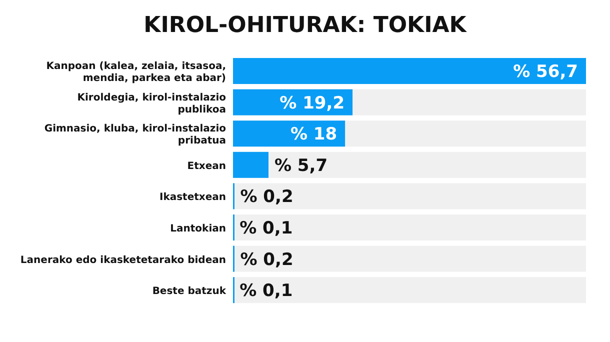 This screenshot has height=342, width=610. What do you see at coordinates (192, 198) in the screenshot?
I see `y-tick-label: Ikastetxean` at bounding box center [192, 198].